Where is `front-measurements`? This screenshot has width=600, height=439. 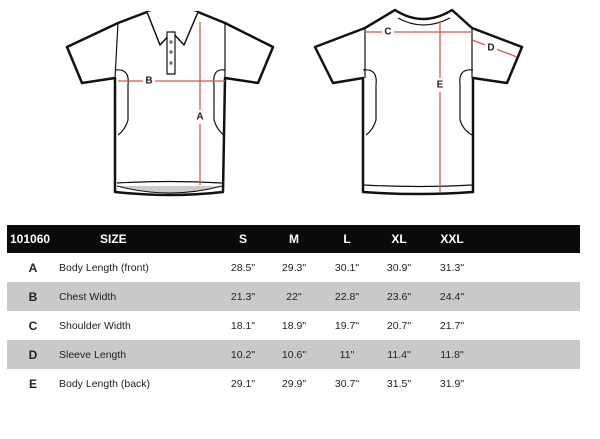
front-measurements is located at coordinates (171, 103).